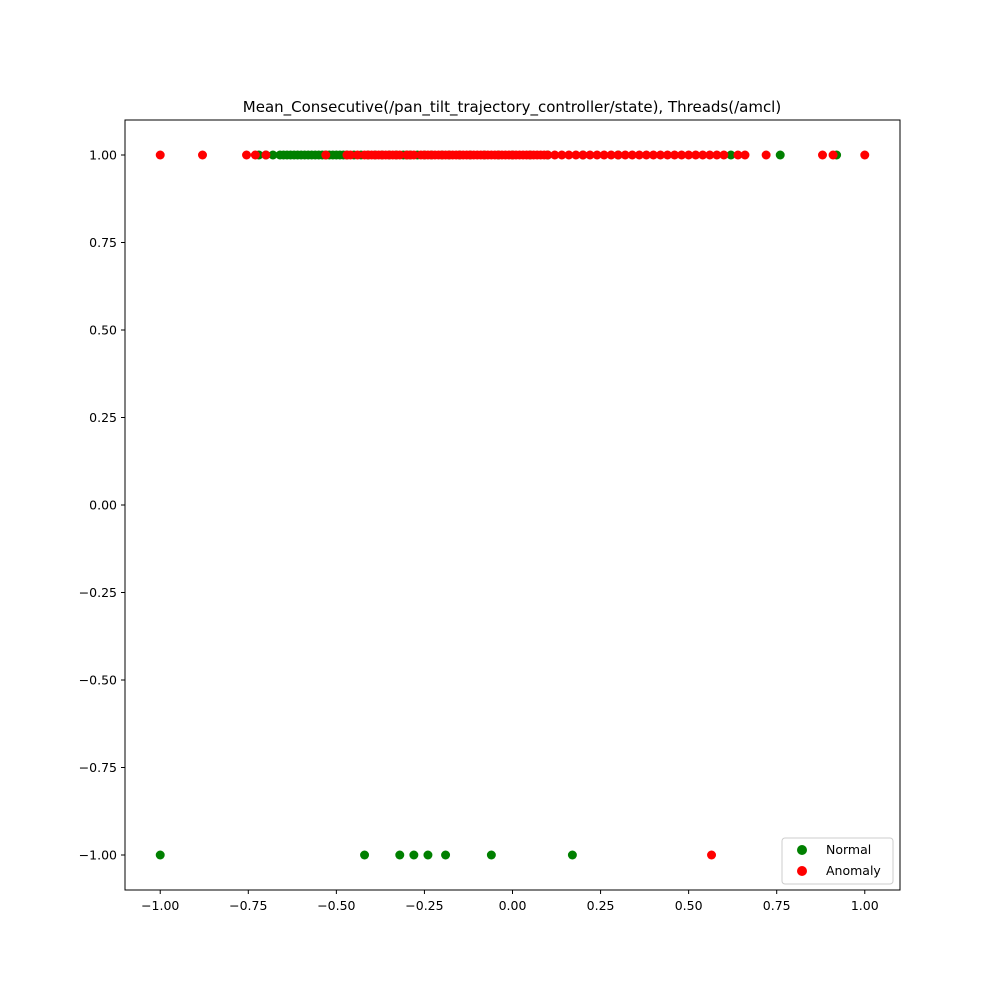  I want to click on legend-marker-normal, so click(802, 850).